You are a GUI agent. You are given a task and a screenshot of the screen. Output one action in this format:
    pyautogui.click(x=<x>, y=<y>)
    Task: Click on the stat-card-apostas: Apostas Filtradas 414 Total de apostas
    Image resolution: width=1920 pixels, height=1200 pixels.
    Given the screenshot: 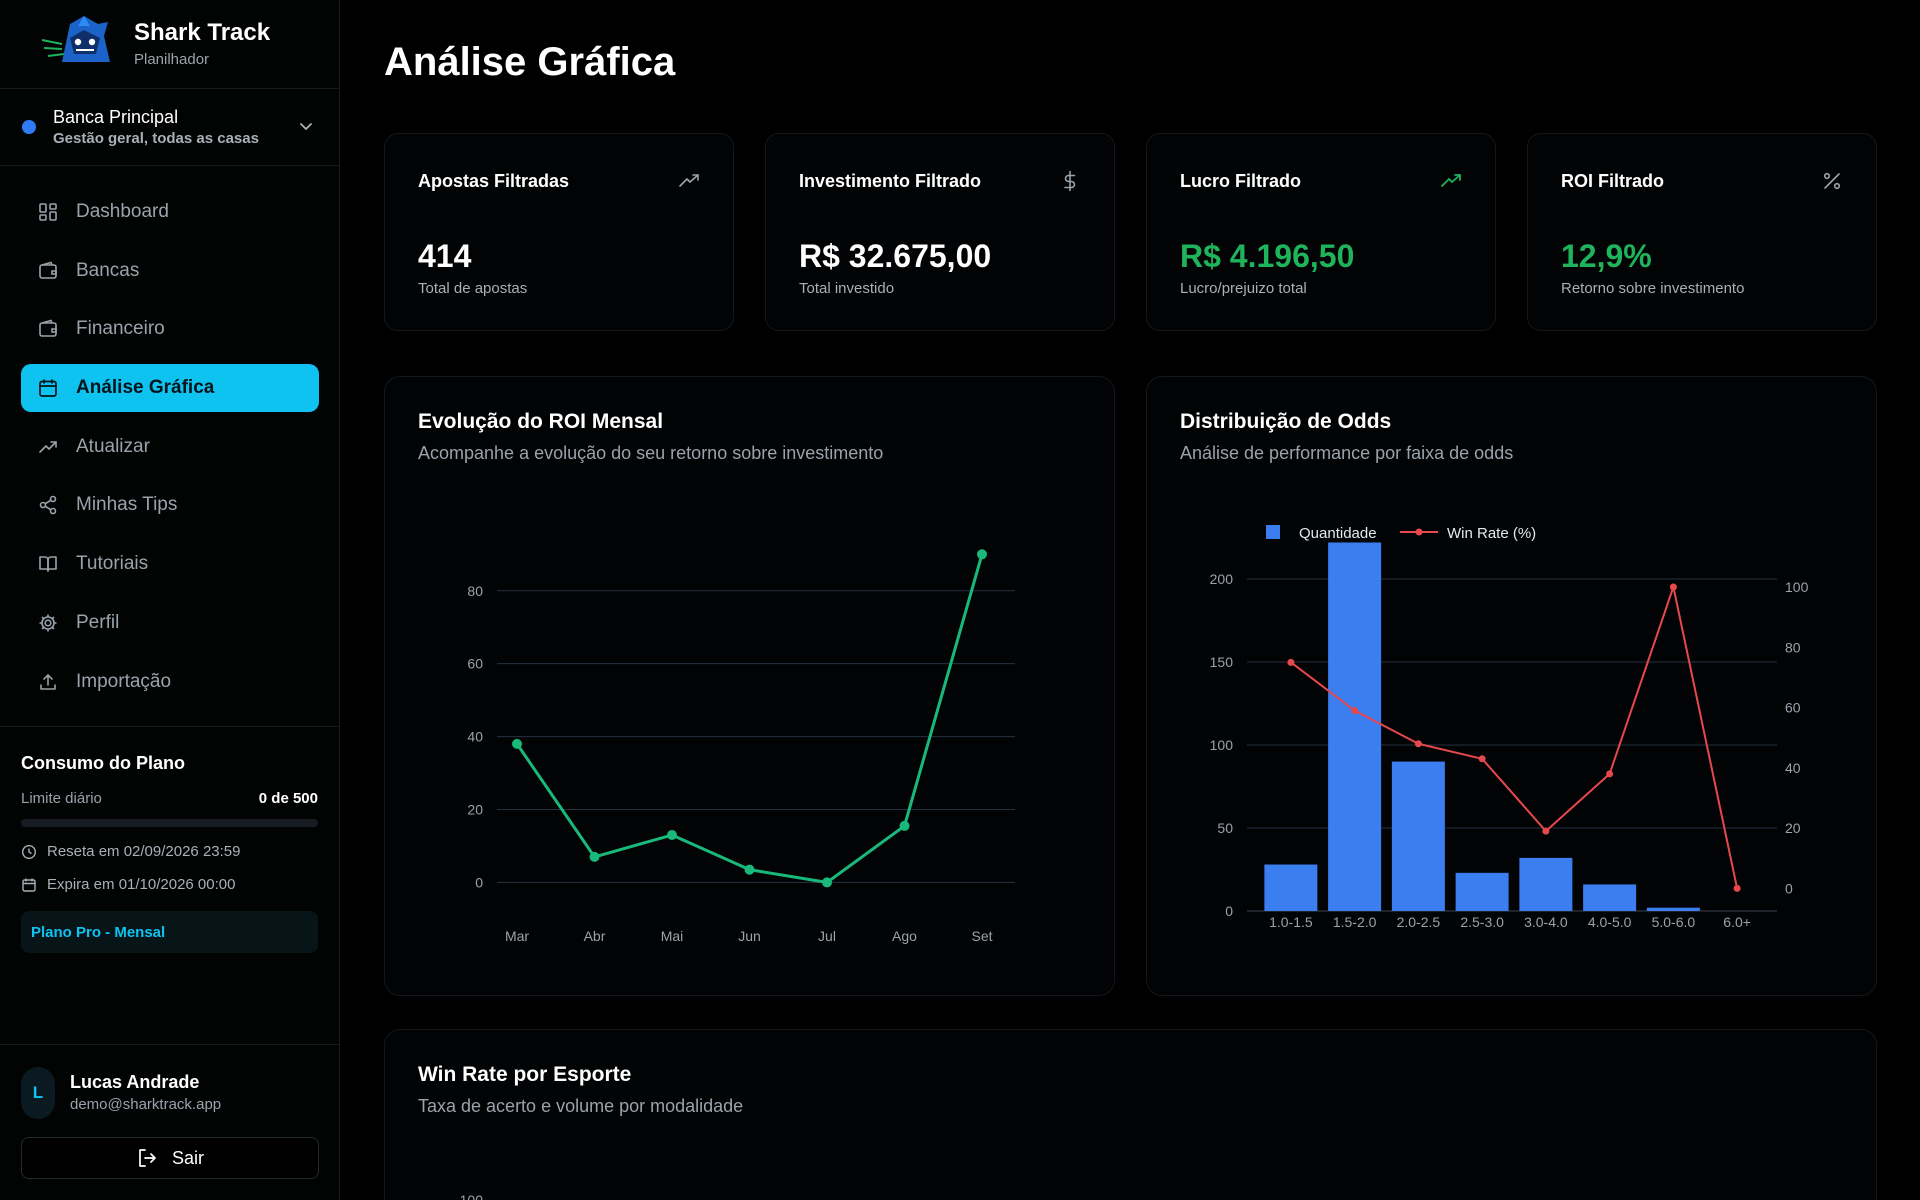 What is the action you would take?
    pyautogui.click(x=559, y=232)
    